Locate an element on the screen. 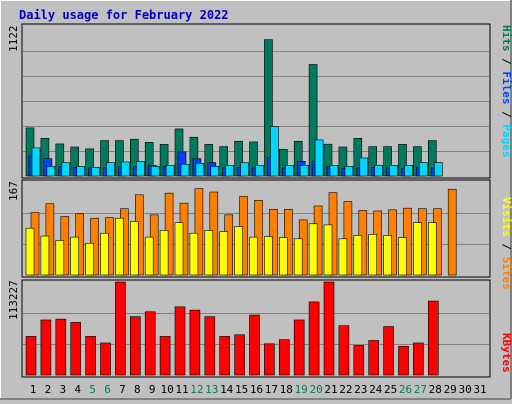  legend-hits: Hits is located at coordinates (506, 38).